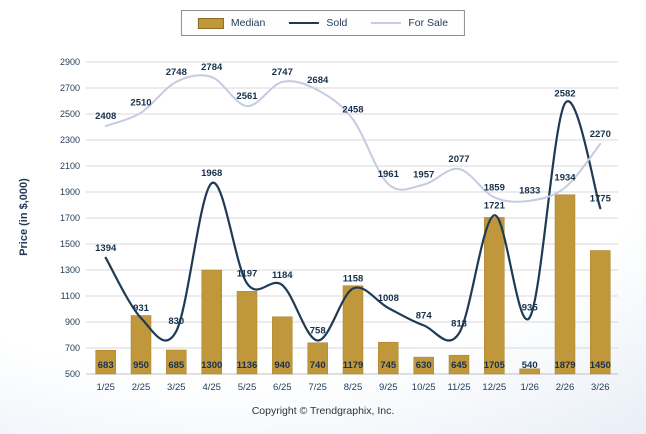  What do you see at coordinates (141, 387) in the screenshot?
I see `x-axis-label: 2/25` at bounding box center [141, 387].